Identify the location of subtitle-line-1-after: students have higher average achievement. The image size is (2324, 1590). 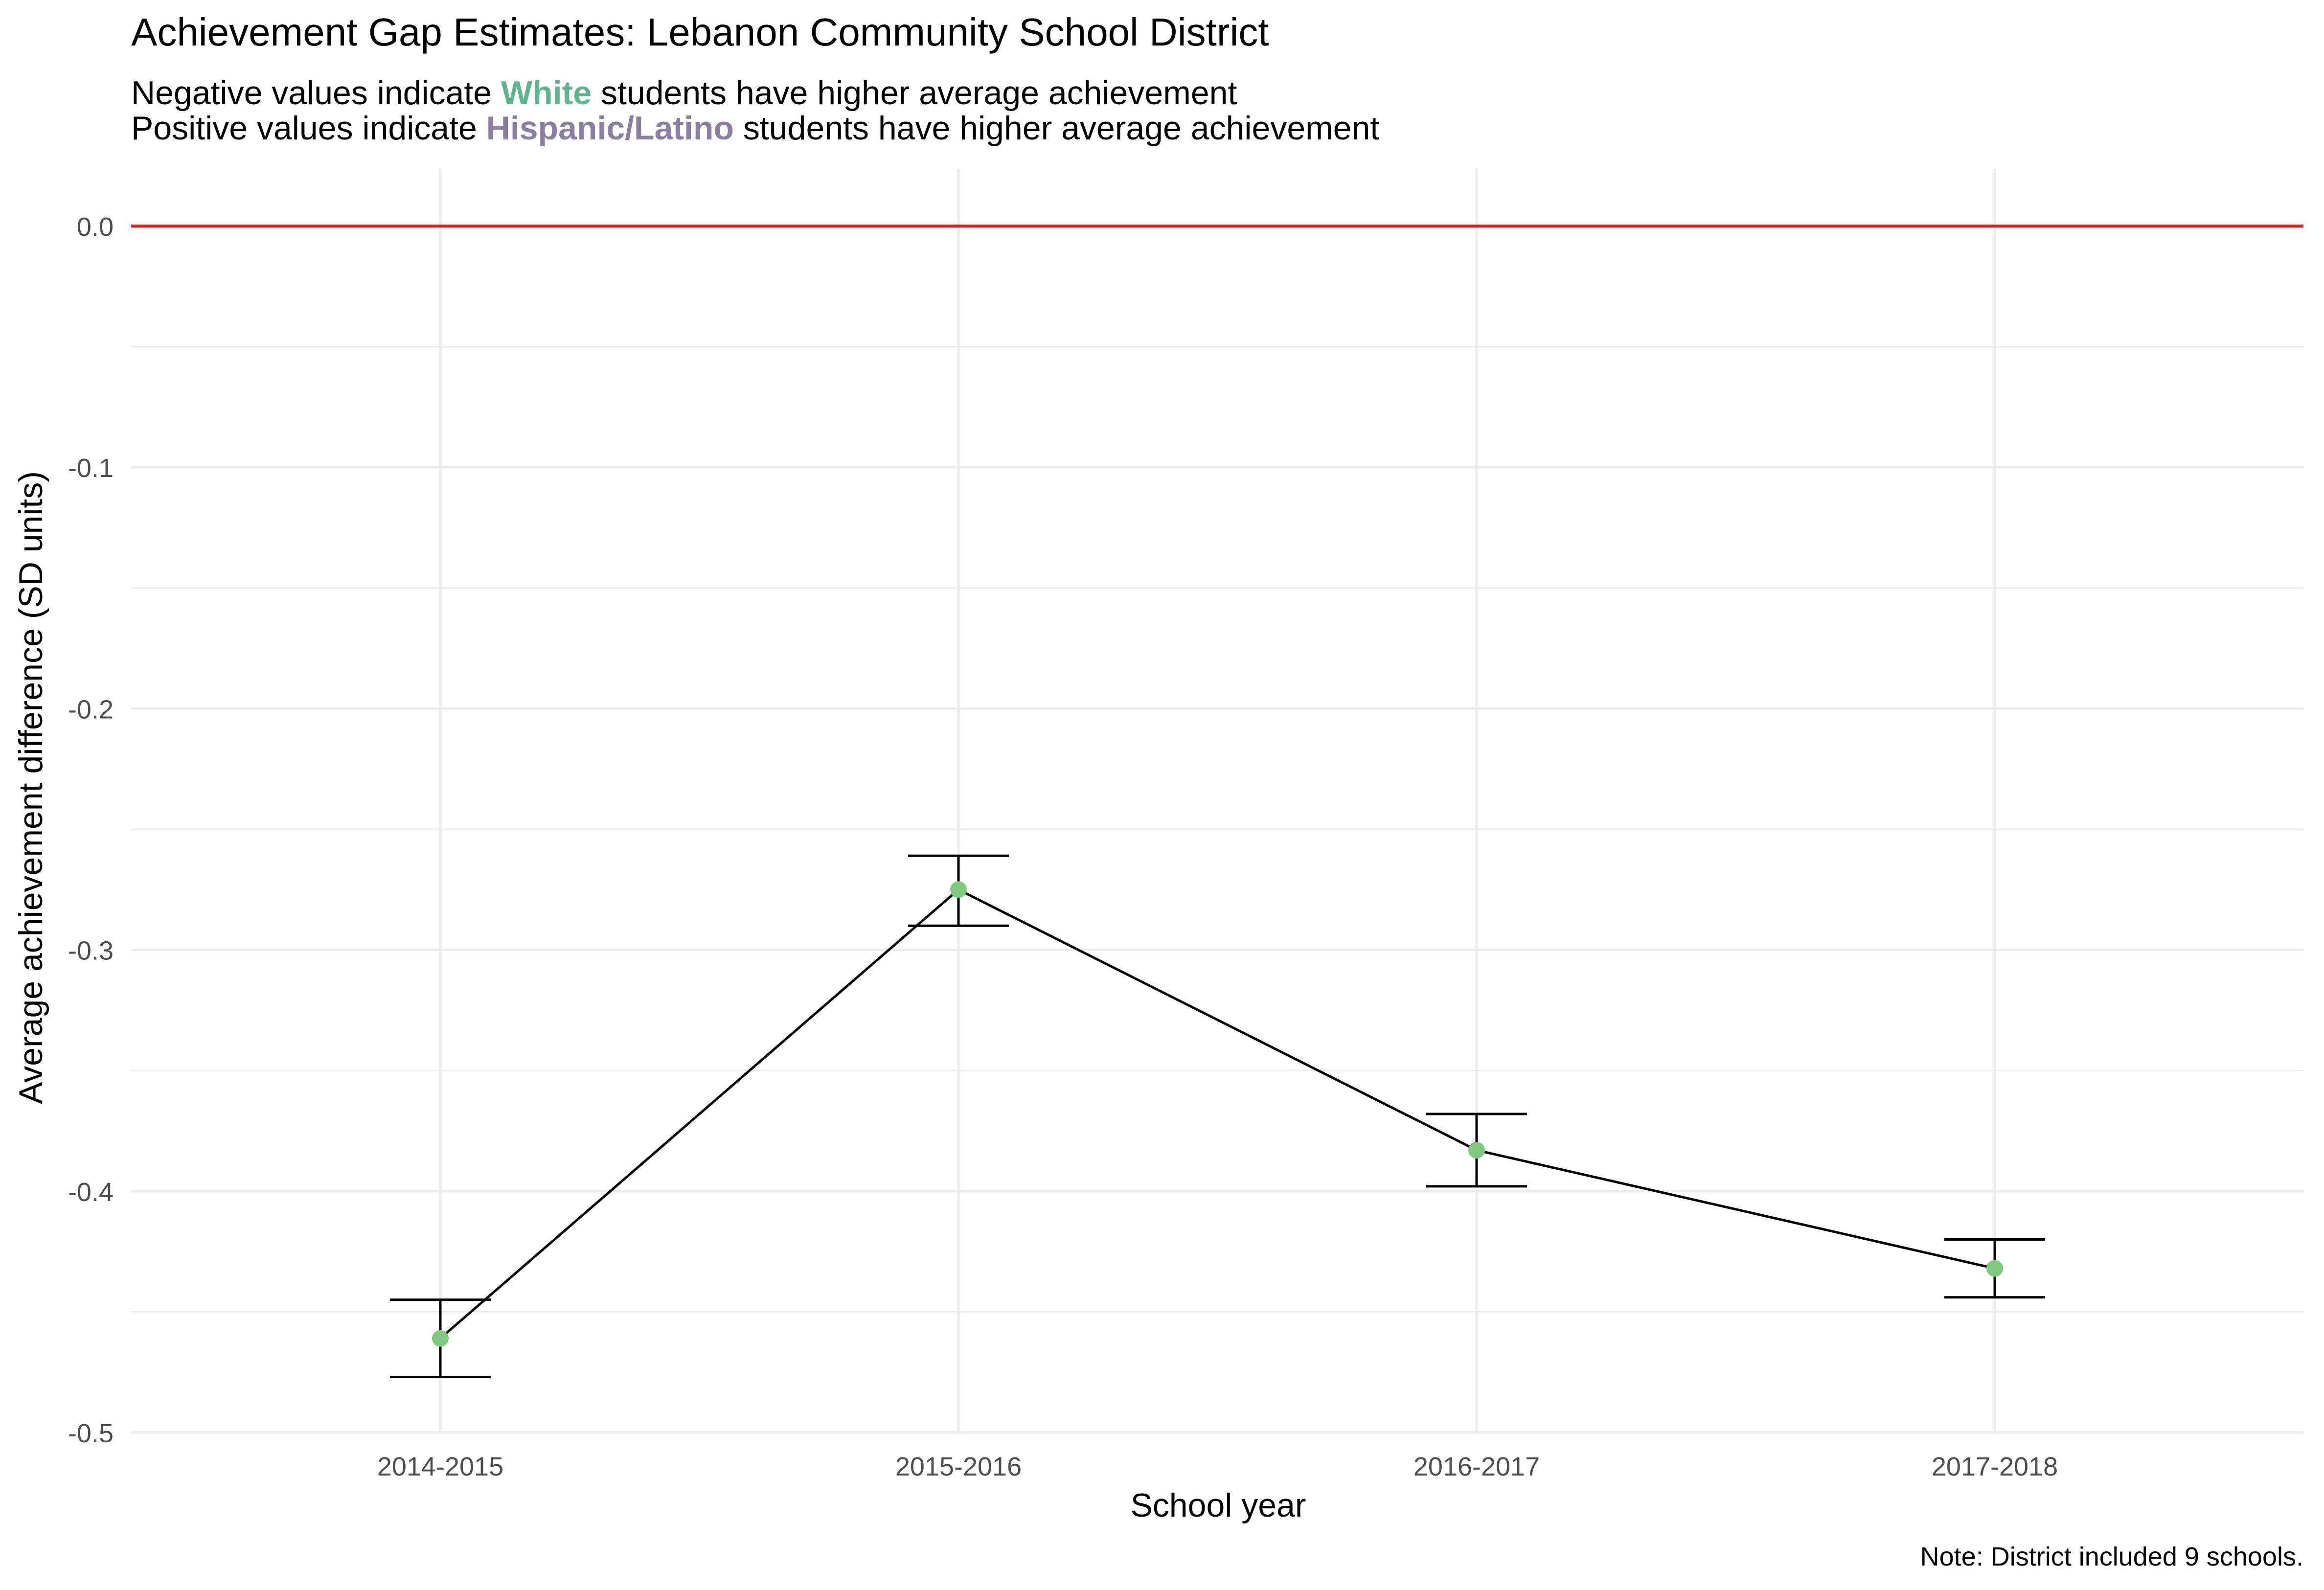
(914, 93).